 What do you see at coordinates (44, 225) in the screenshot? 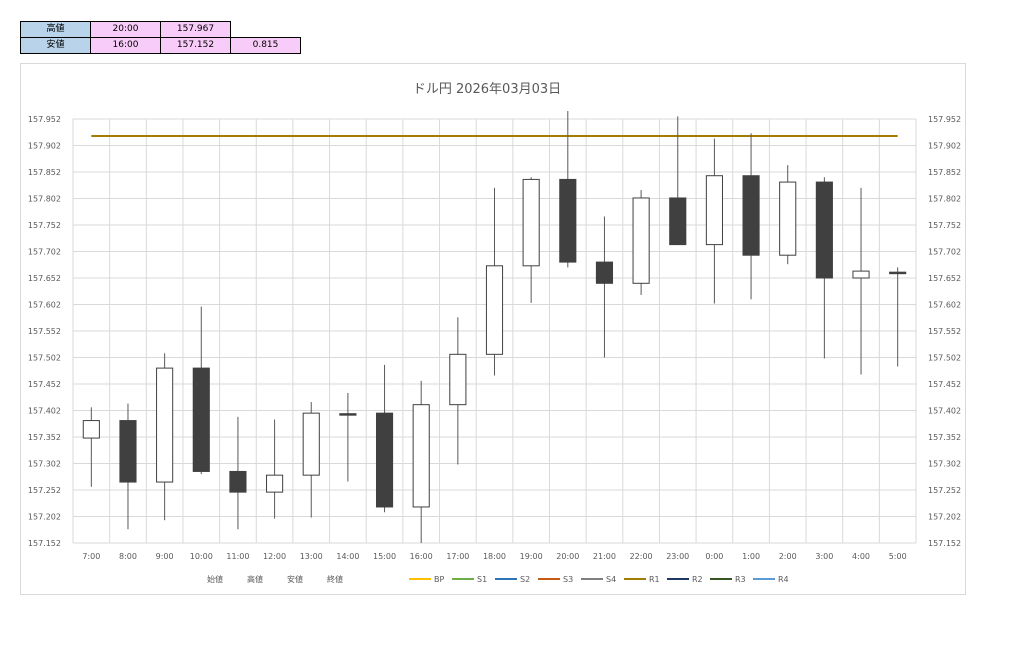
I see `y-tick-label-left: 157.752` at bounding box center [44, 225].